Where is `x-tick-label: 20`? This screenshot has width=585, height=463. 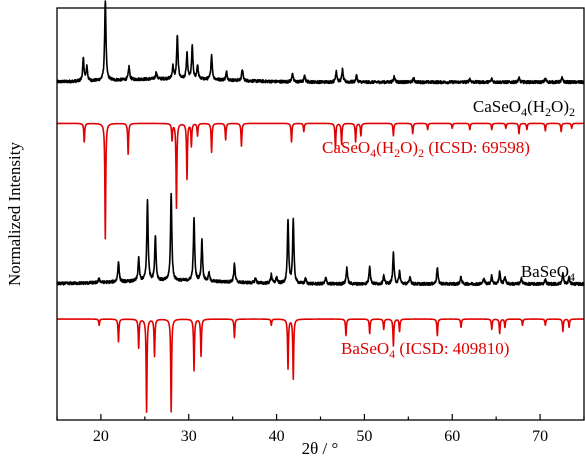
x-tick-label: 20 is located at coordinates (101, 436).